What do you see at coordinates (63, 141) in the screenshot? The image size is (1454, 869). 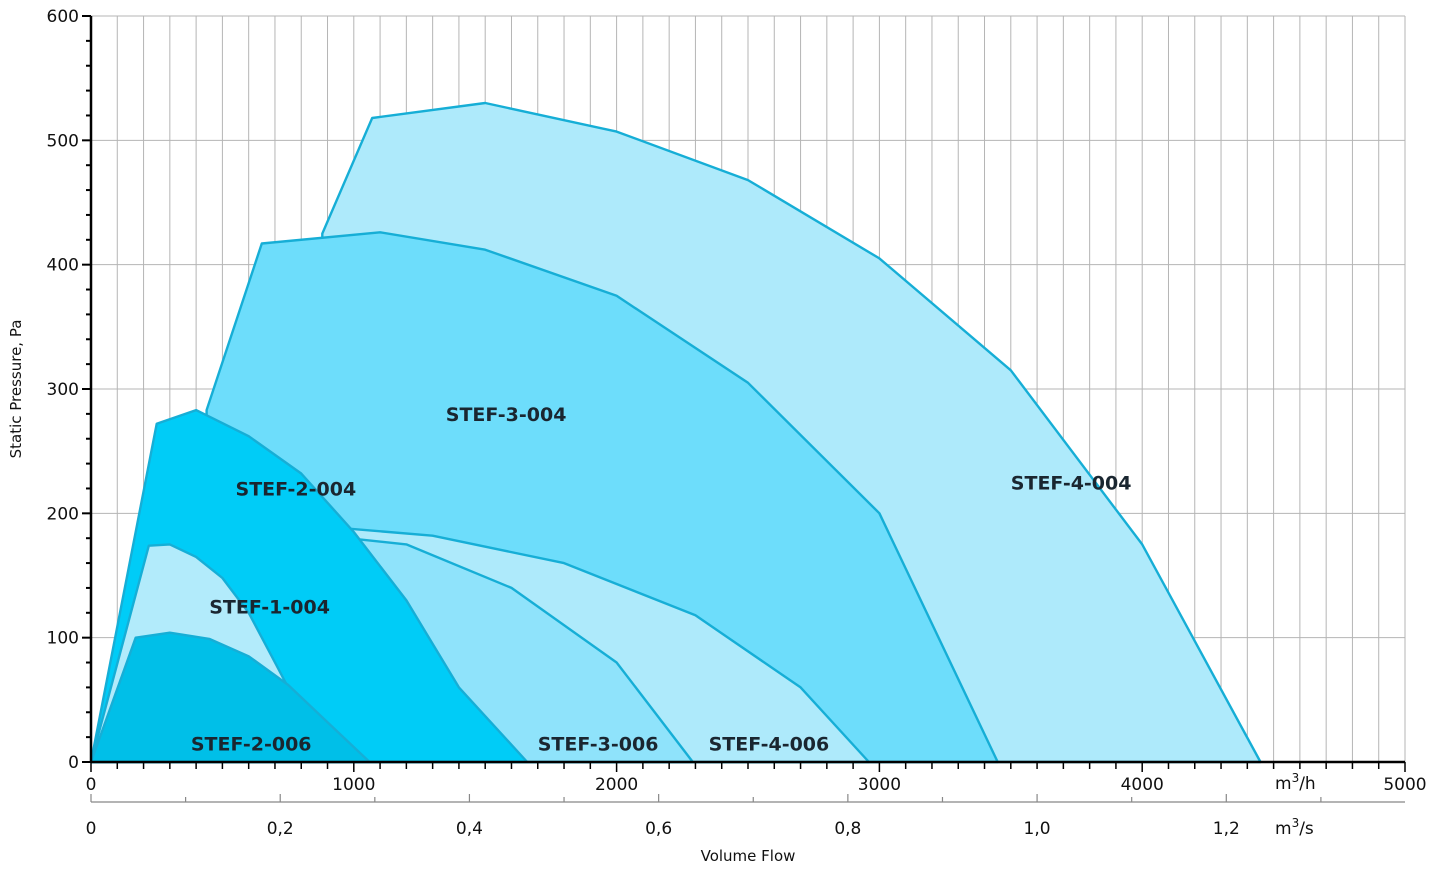 I see `y-tick-label: 500` at bounding box center [63, 141].